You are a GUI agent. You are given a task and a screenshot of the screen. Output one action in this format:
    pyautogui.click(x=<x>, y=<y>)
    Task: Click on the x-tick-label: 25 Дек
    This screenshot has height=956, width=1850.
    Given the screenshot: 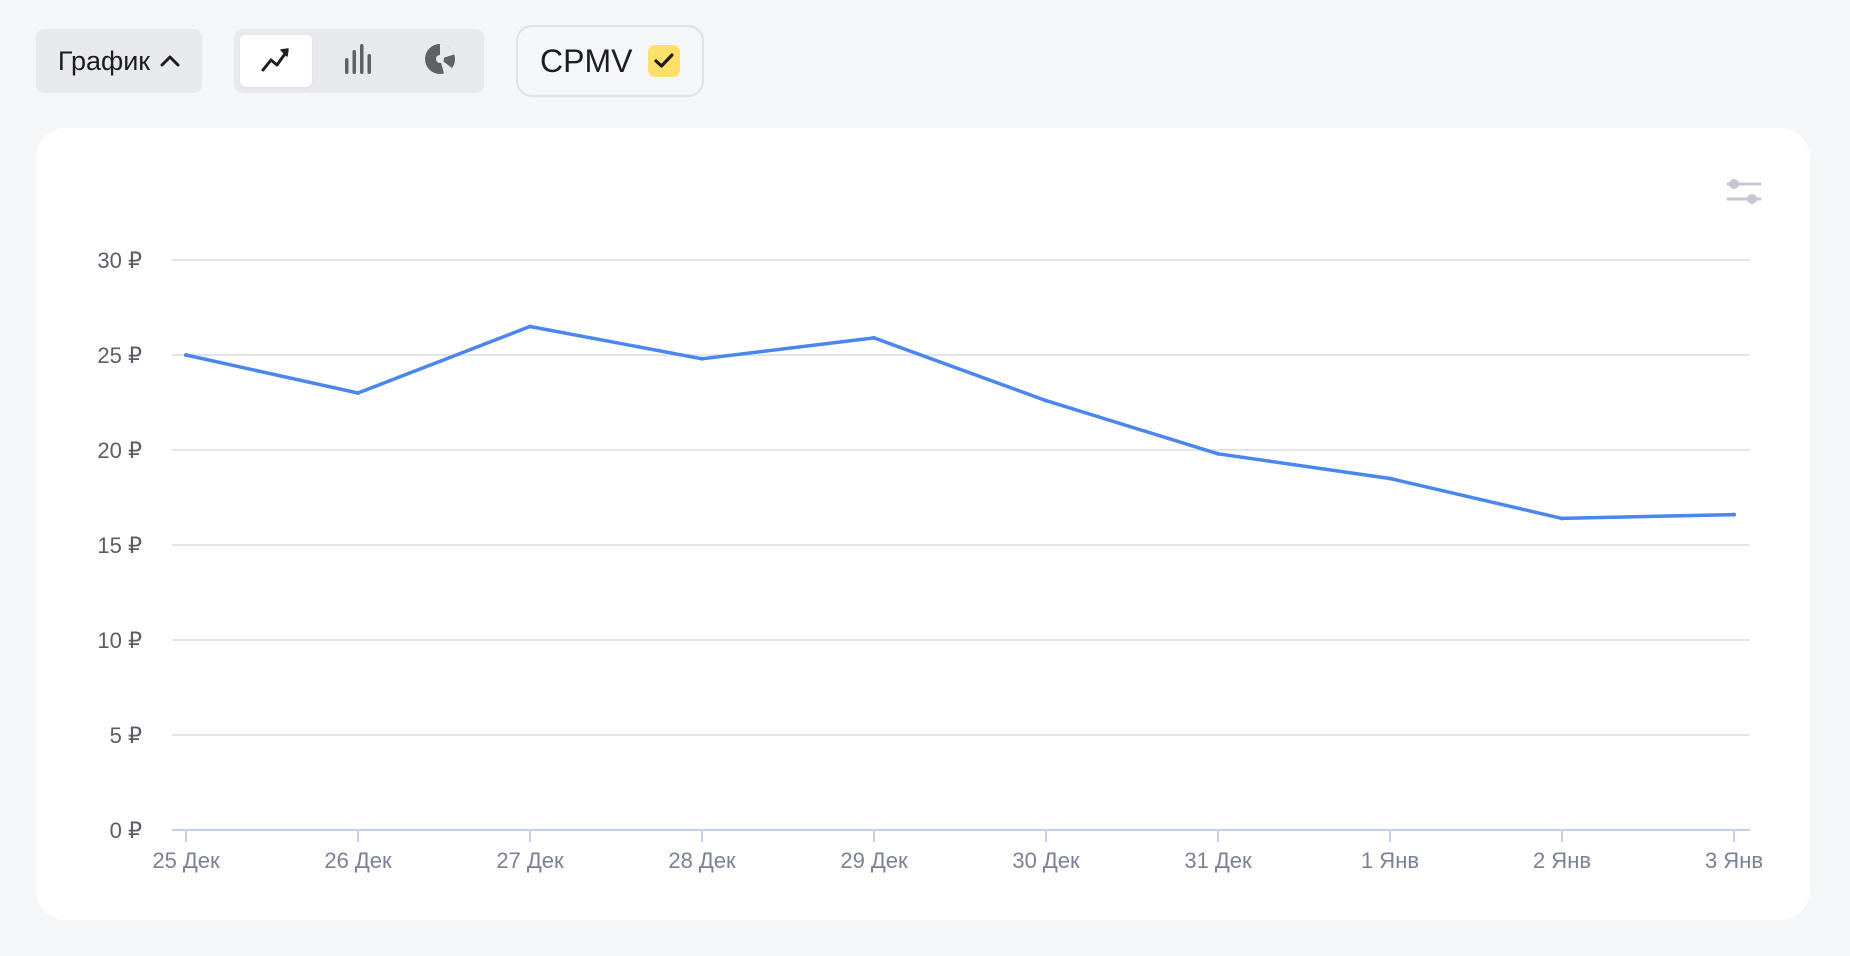 What is the action you would take?
    pyautogui.click(x=186, y=860)
    